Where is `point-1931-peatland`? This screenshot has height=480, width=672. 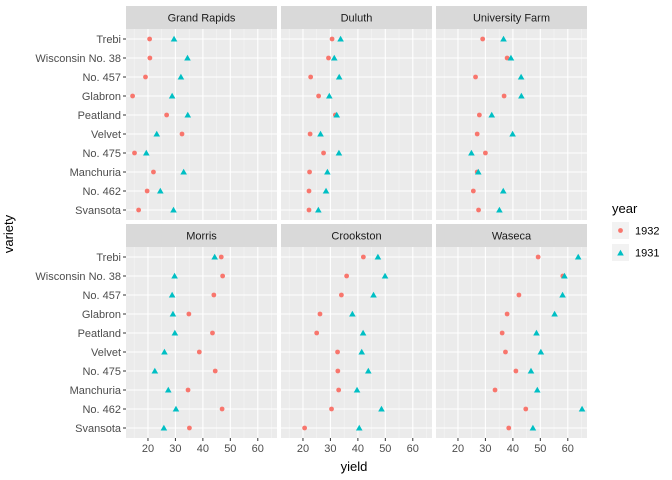
point-1931-peatland is located at coordinates (363, 332).